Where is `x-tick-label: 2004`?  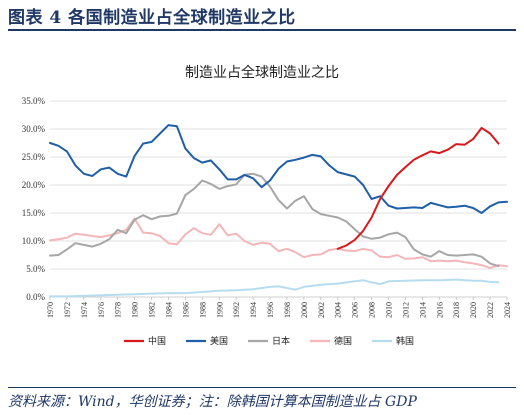 x-tick-label: 2004 is located at coordinates (338, 310).